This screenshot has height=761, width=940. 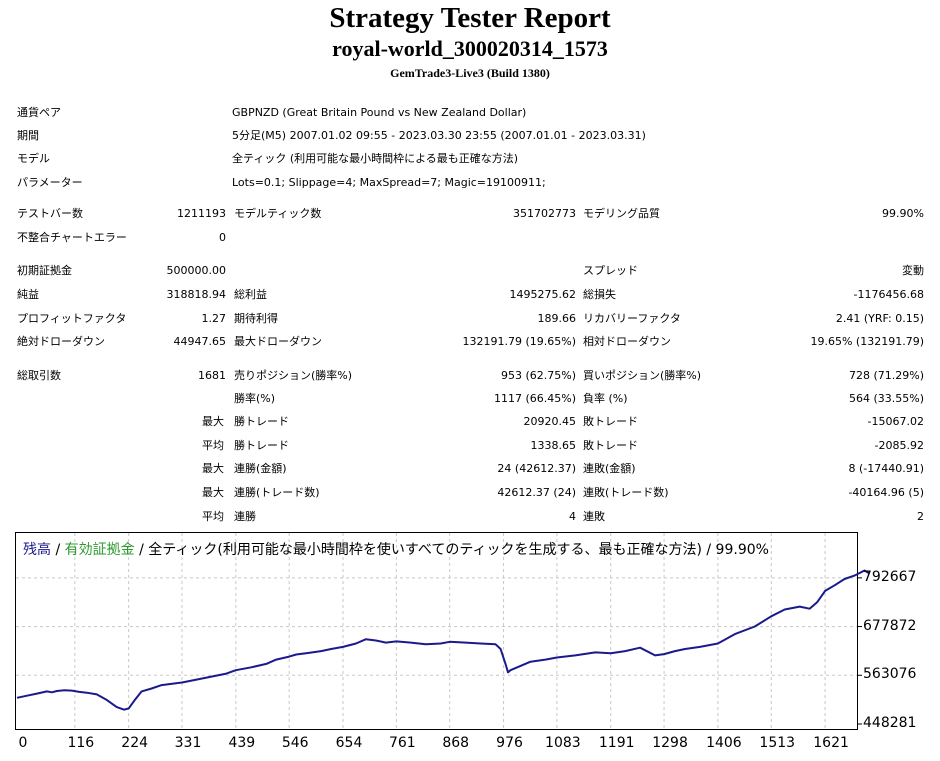 I want to click on model-value: 全ティック (利用可能な最小時間枠による最も正確な方法), so click(x=375, y=158).